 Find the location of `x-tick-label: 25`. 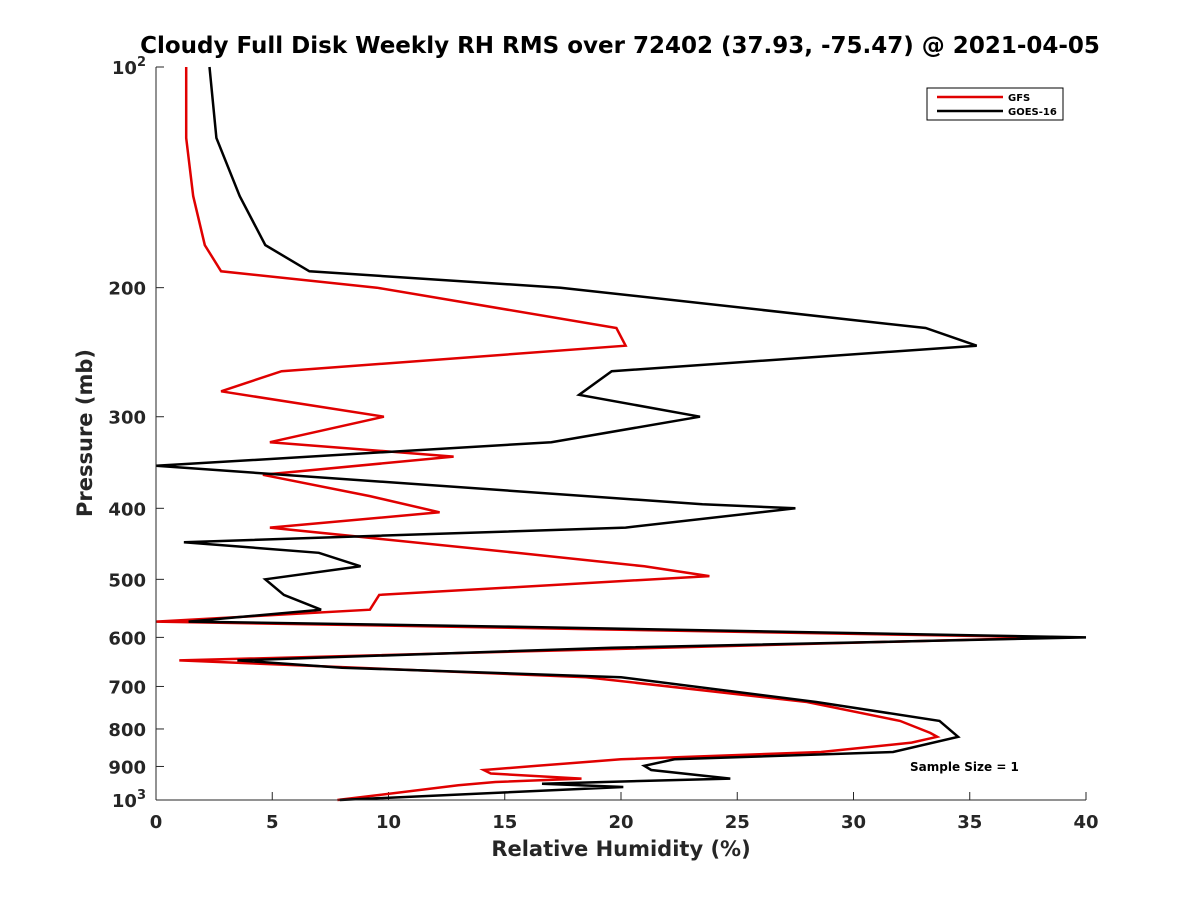

x-tick-label: 25 is located at coordinates (737, 822).